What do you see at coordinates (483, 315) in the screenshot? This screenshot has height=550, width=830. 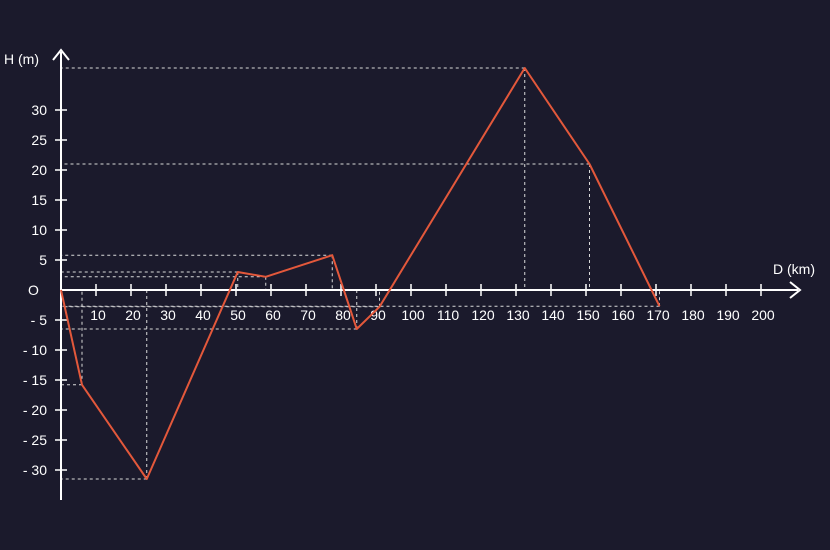 I see `x-tick-label-120: 120` at bounding box center [483, 315].